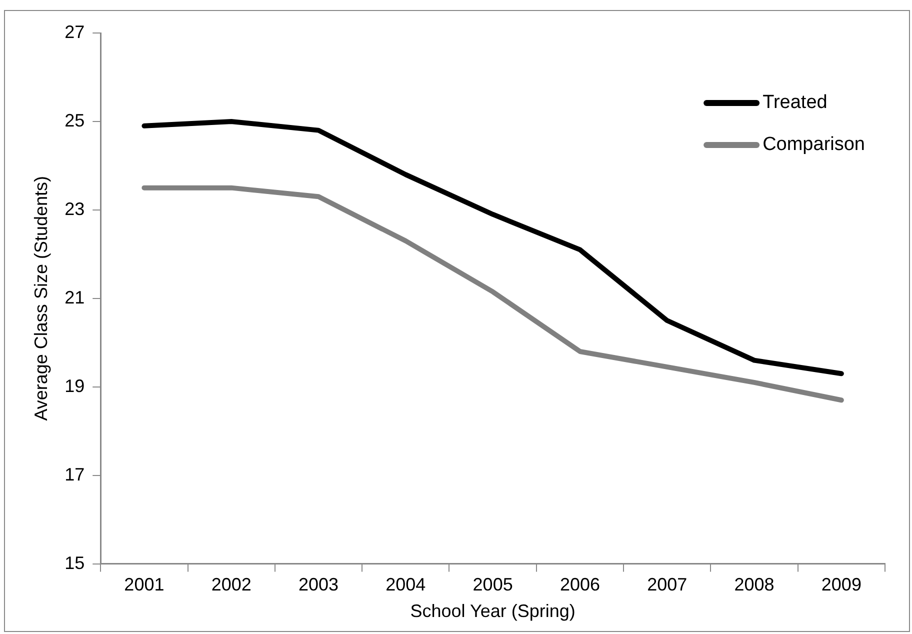  What do you see at coordinates (40, 298) in the screenshot?
I see `y-axis-title: Average Class Size (Students)` at bounding box center [40, 298].